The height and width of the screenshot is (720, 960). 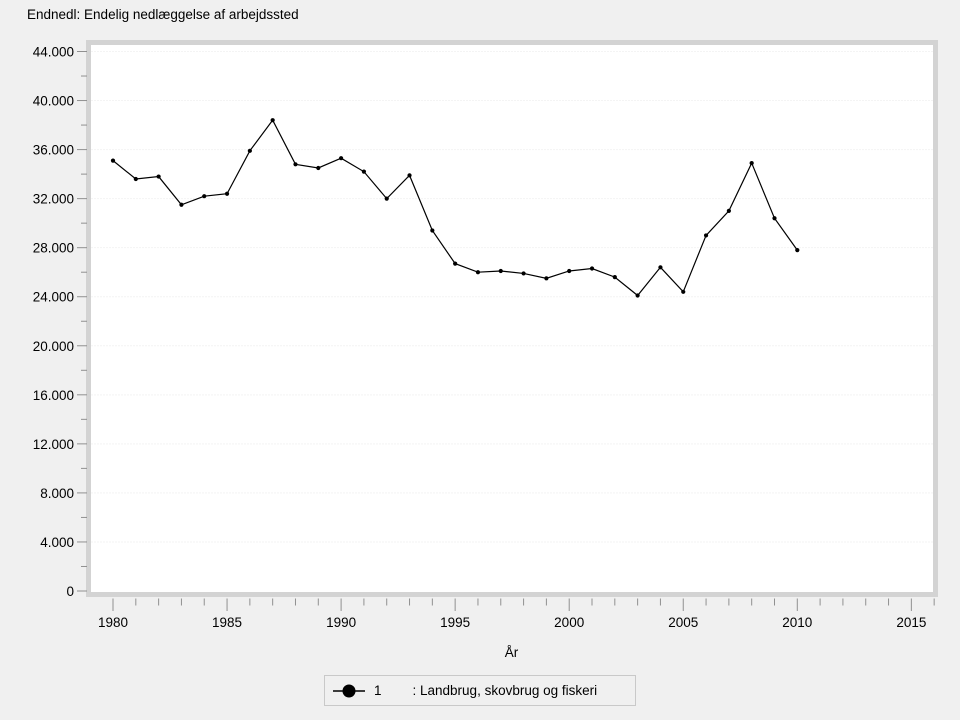 What do you see at coordinates (53, 101) in the screenshot?
I see `y-tick-label: 40.000` at bounding box center [53, 101].